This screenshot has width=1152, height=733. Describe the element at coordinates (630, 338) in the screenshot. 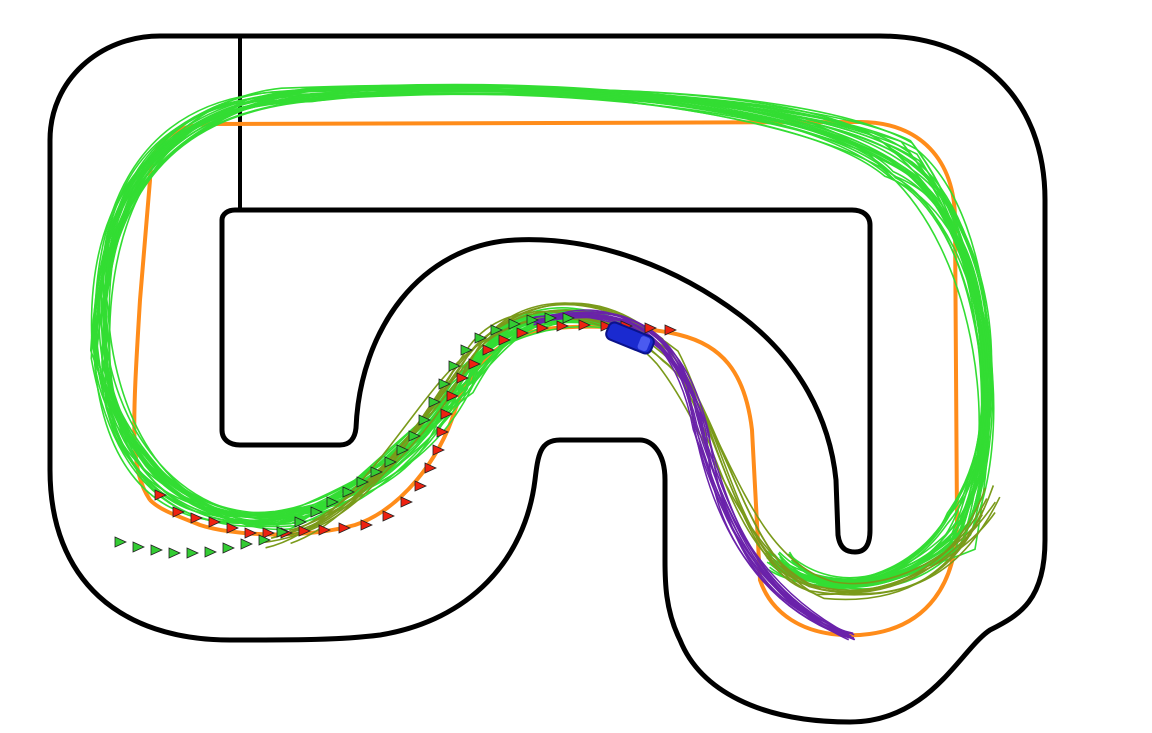

I see `car-icon` at that location.